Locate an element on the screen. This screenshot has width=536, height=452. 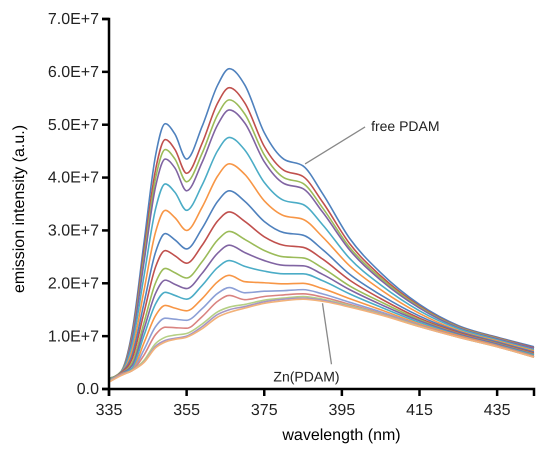
y-tick-label: 4.0E+7 is located at coordinates (74, 178).